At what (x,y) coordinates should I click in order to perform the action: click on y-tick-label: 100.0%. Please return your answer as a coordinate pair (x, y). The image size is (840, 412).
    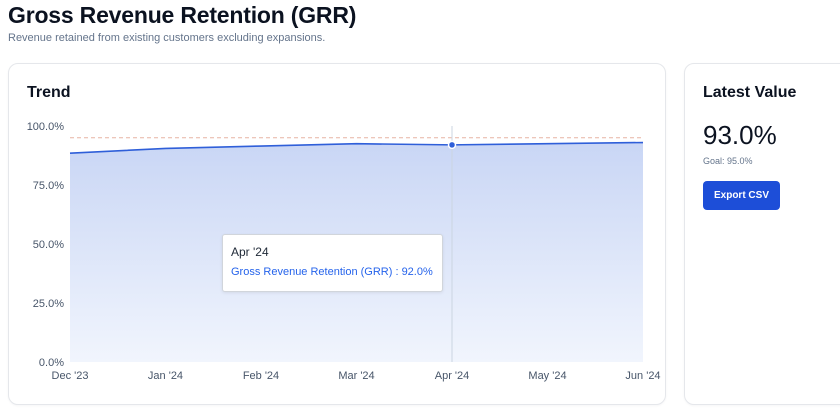
    Looking at the image, I should click on (46, 127).